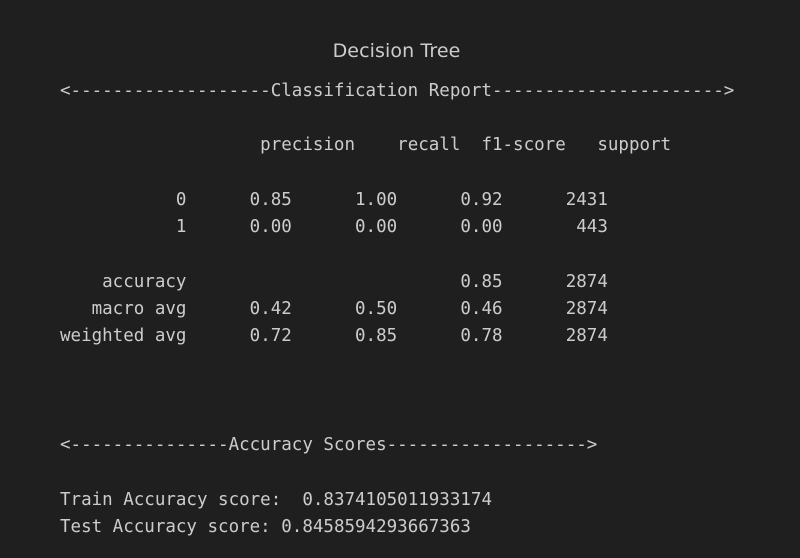  I want to click on plot-title: Decision Tree, so click(396, 51).